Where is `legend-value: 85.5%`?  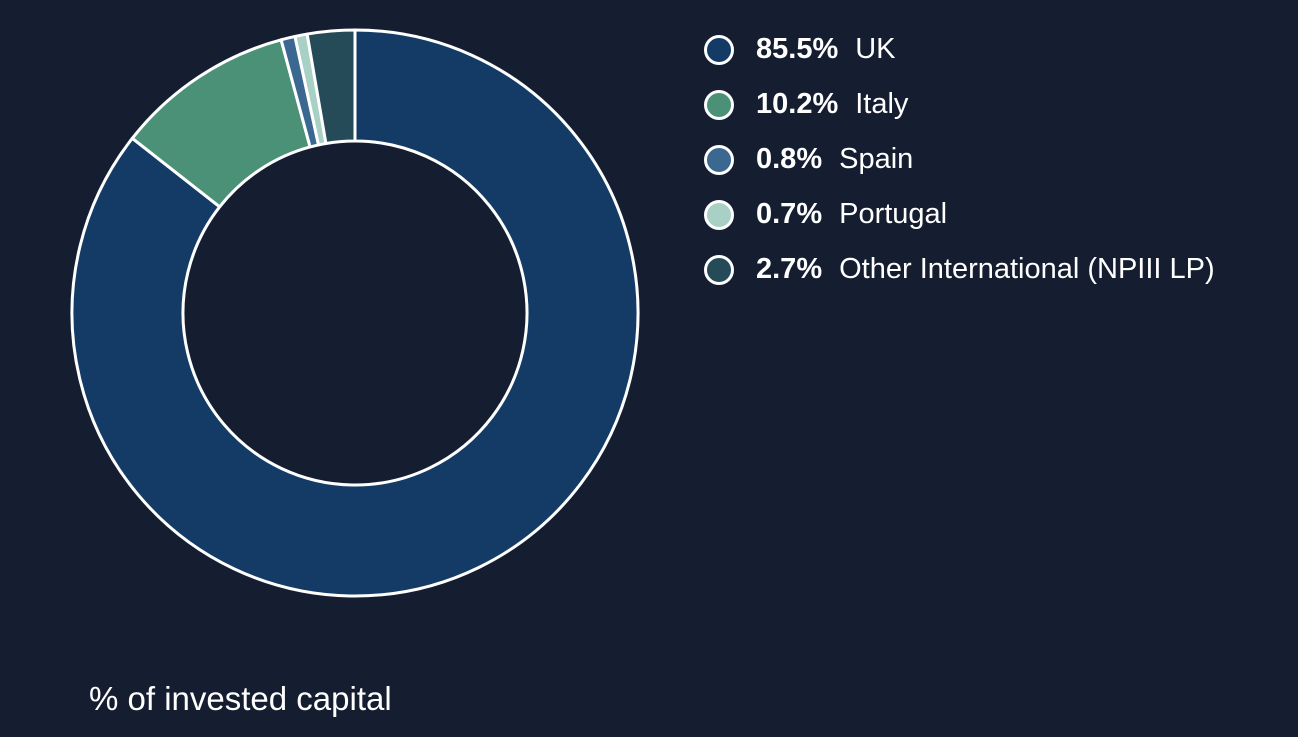 legend-value: 85.5% is located at coordinates (797, 49).